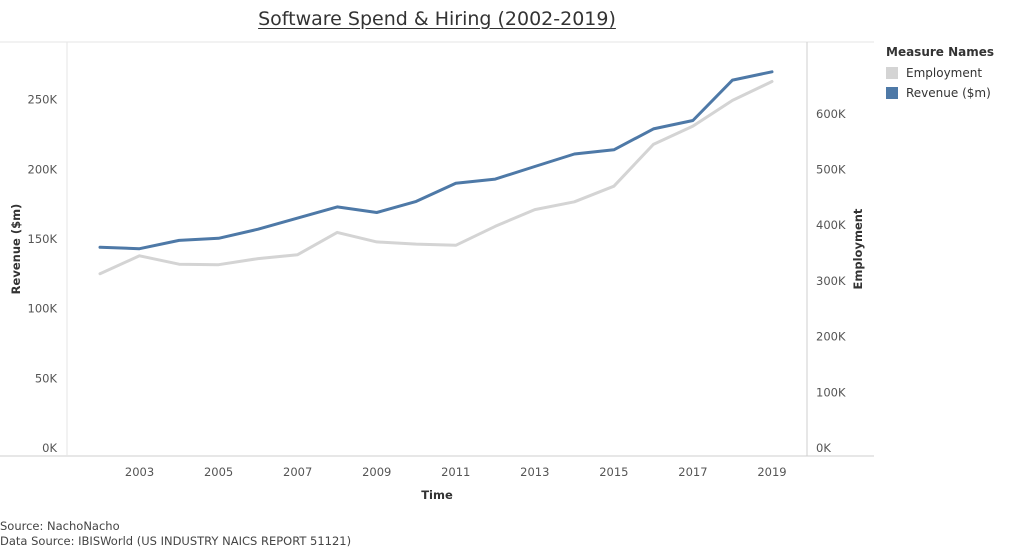 The image size is (1024, 551). I want to click on right-tick-label: 500K, so click(831, 170).